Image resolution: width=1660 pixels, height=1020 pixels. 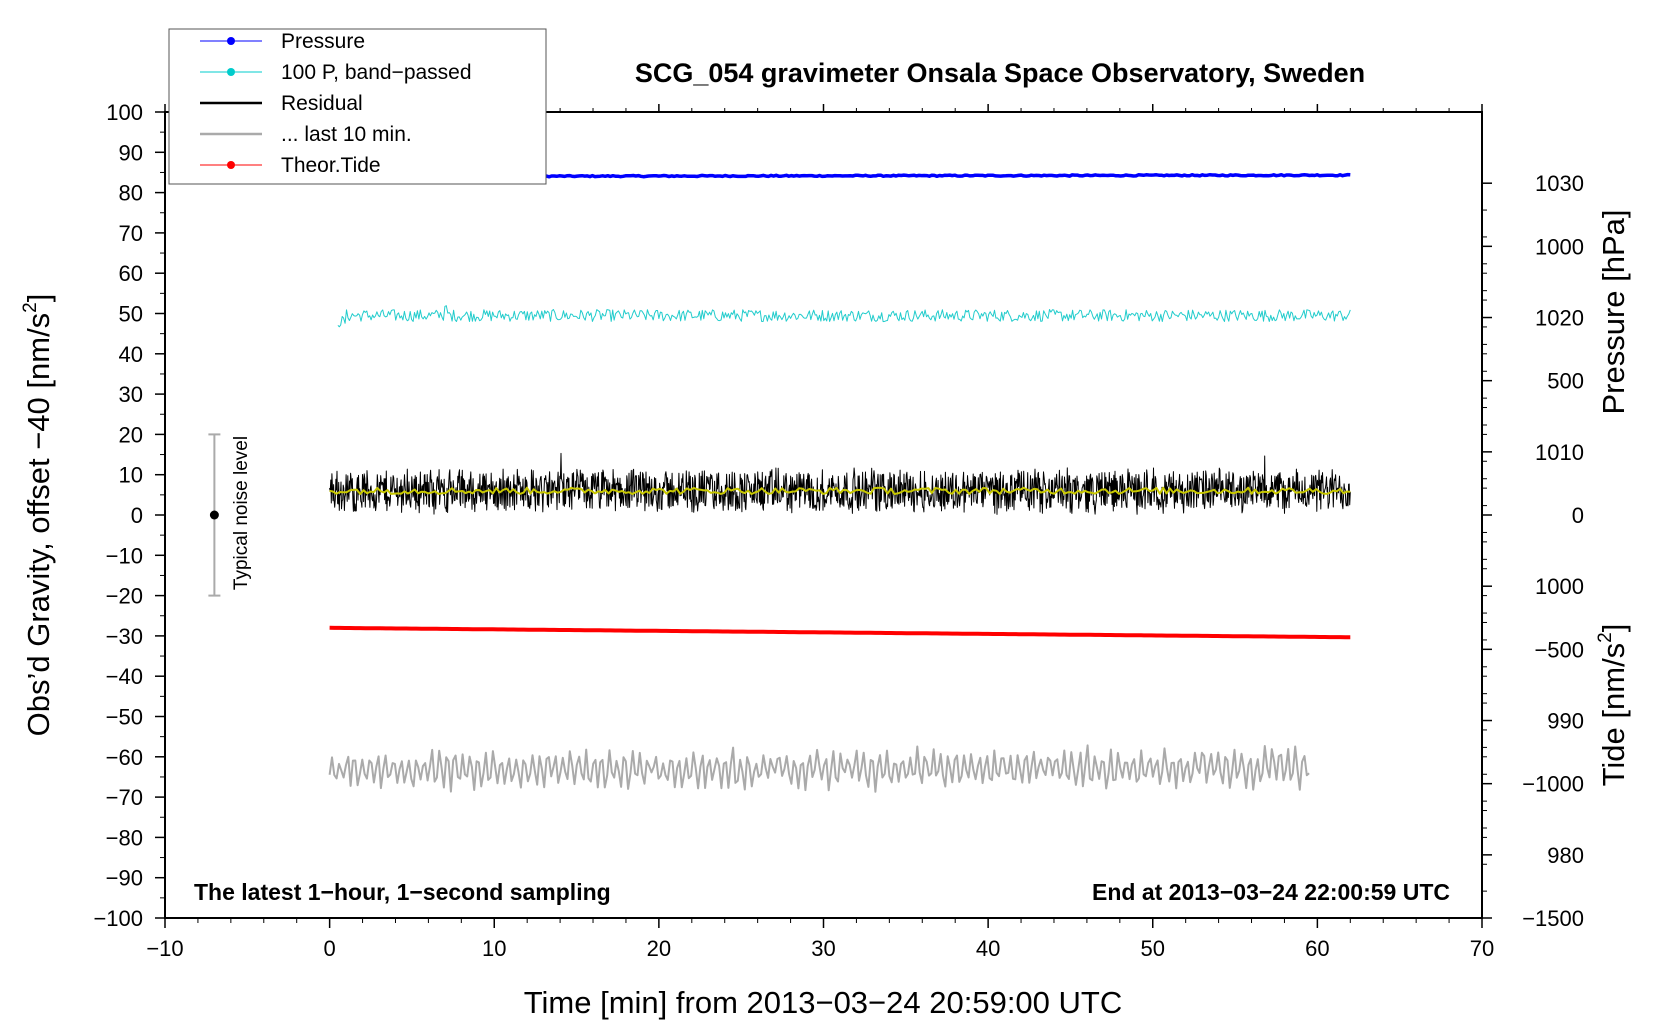 I want to click on residual-line, so click(x=840, y=483).